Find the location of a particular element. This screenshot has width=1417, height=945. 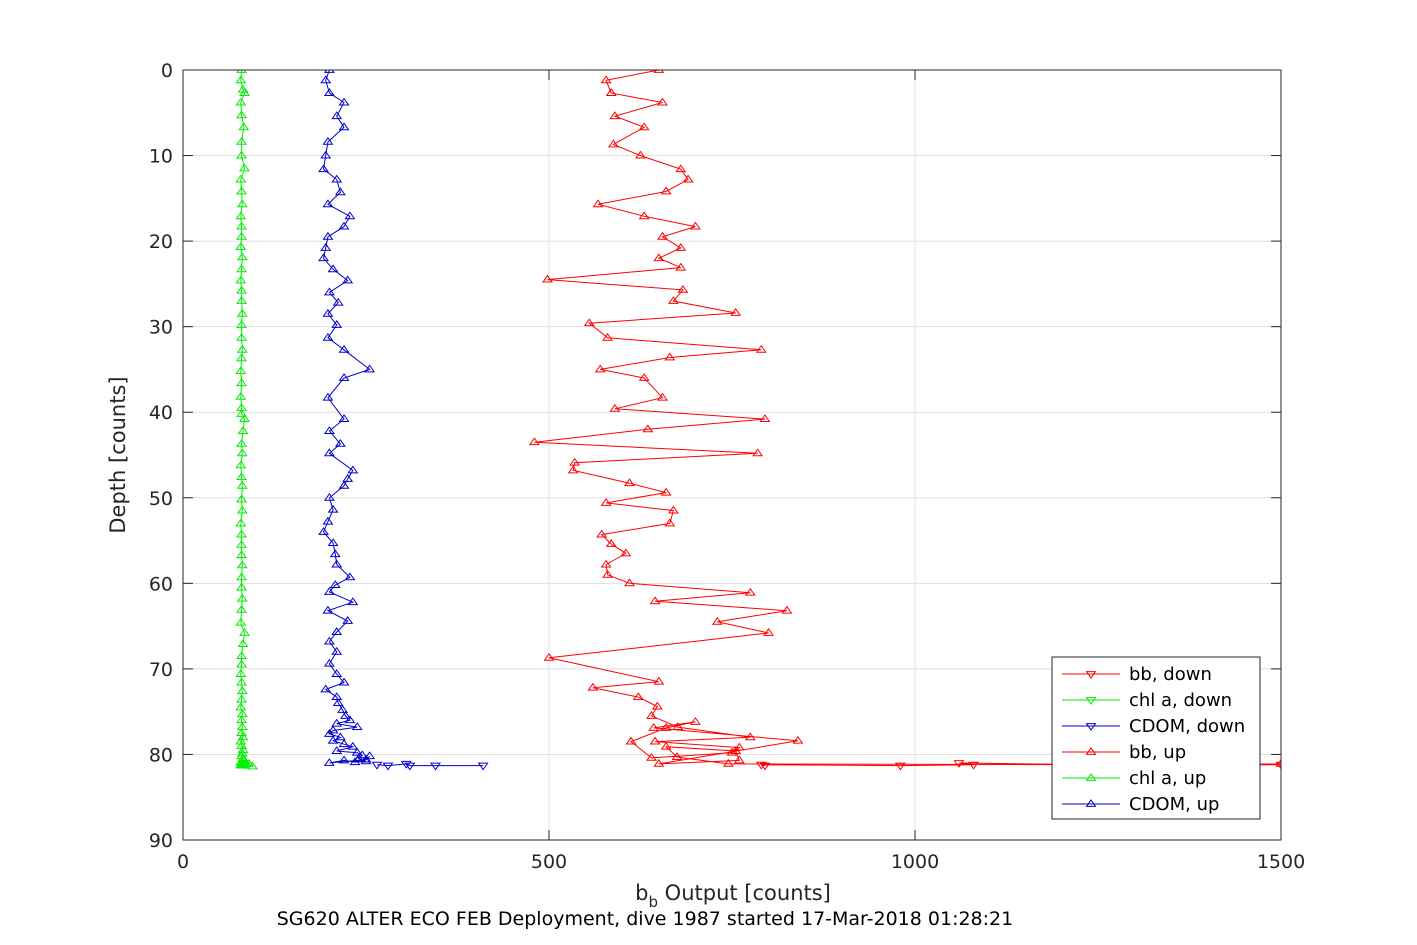

legend-label: chl a, down is located at coordinates (1180, 700).